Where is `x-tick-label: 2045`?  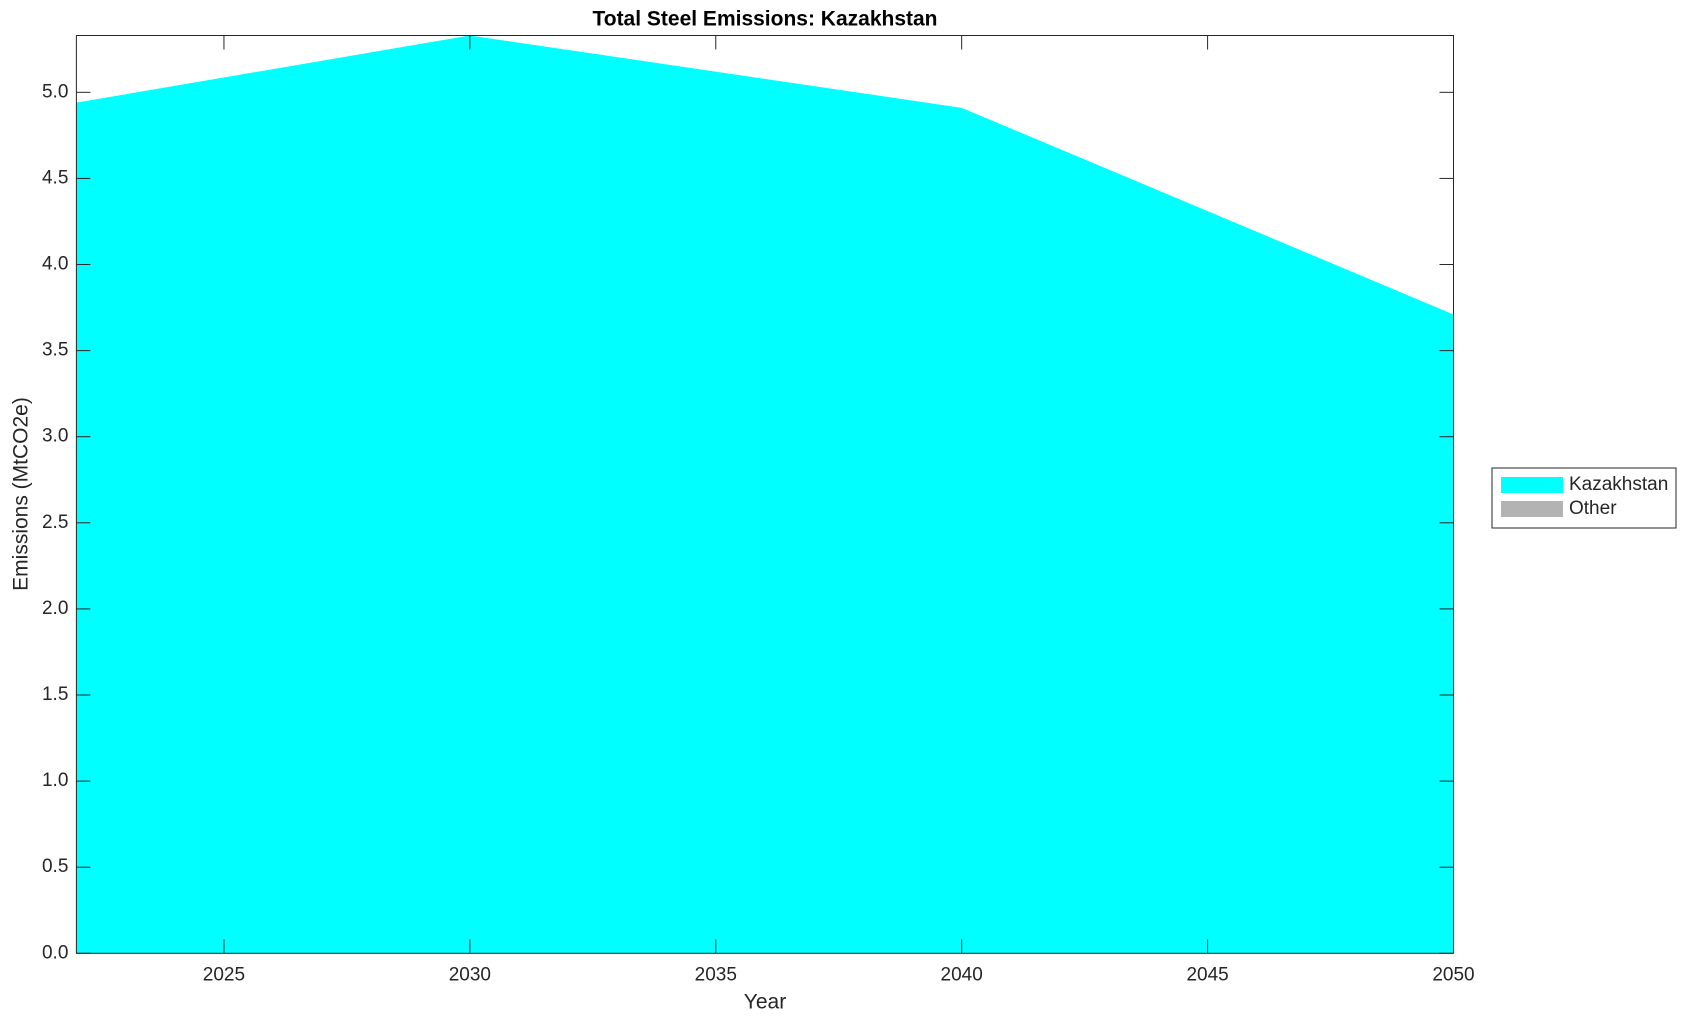 x-tick-label: 2045 is located at coordinates (1207, 974).